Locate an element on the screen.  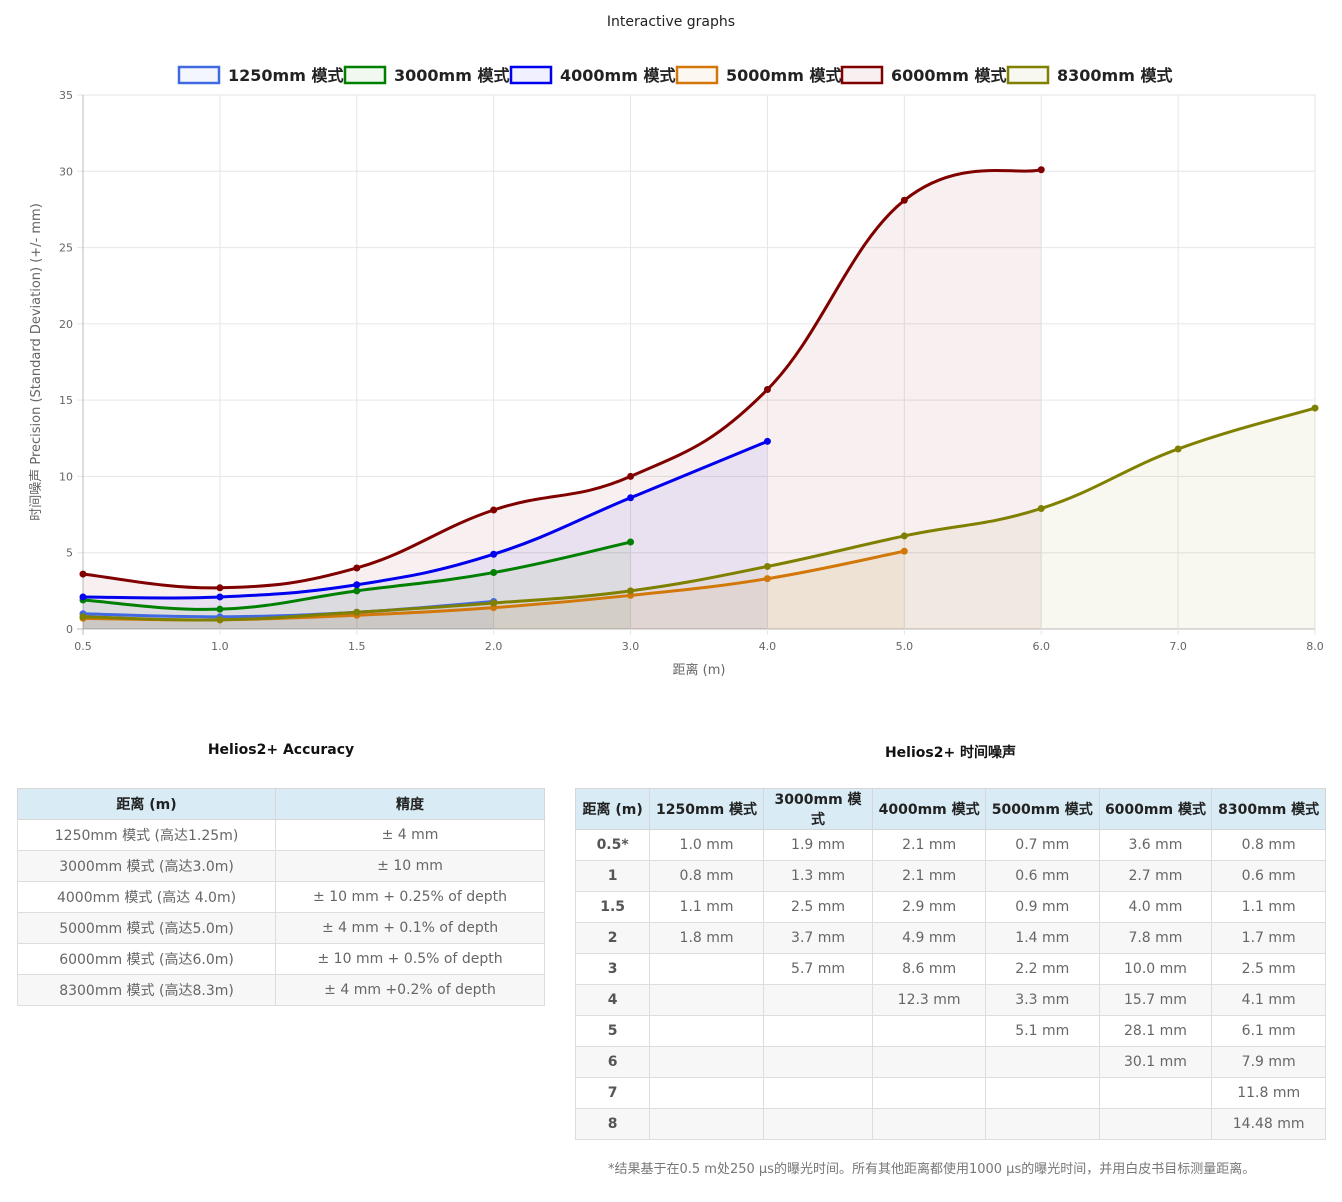
table-cell: 1.4 mm is located at coordinates (1042, 938).